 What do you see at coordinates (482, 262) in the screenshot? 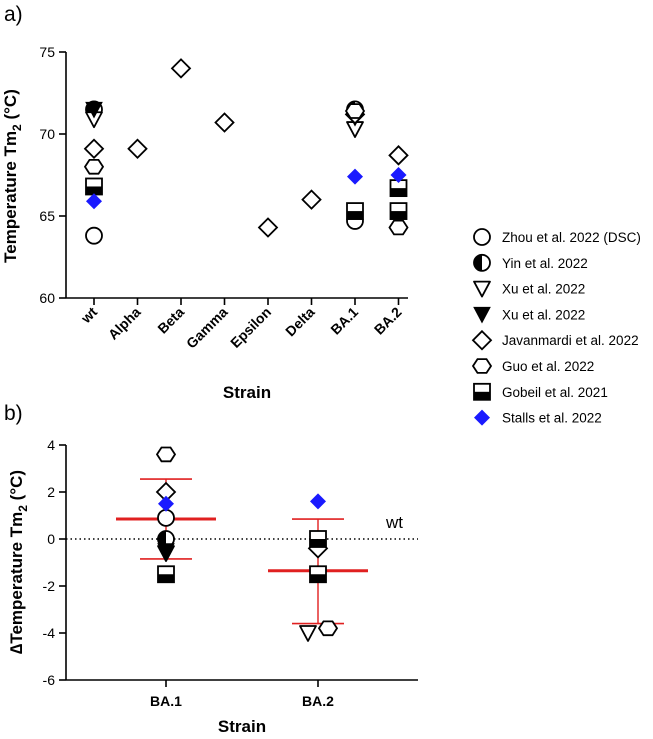
I see `legend-marker-half-circle` at bounding box center [482, 262].